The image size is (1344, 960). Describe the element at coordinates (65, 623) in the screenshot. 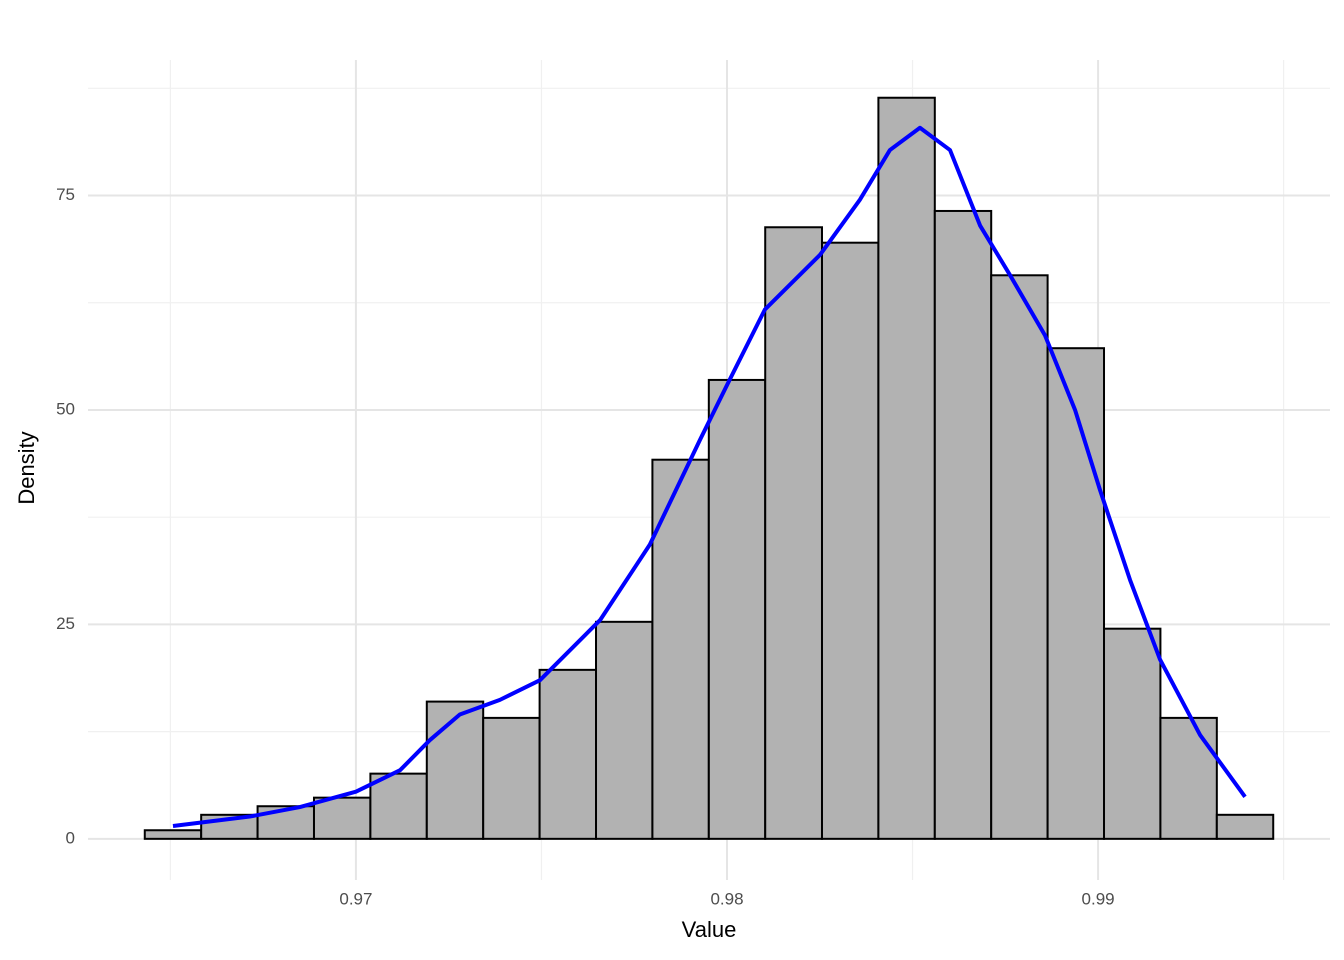

I see `y-tick-label: 25` at that location.